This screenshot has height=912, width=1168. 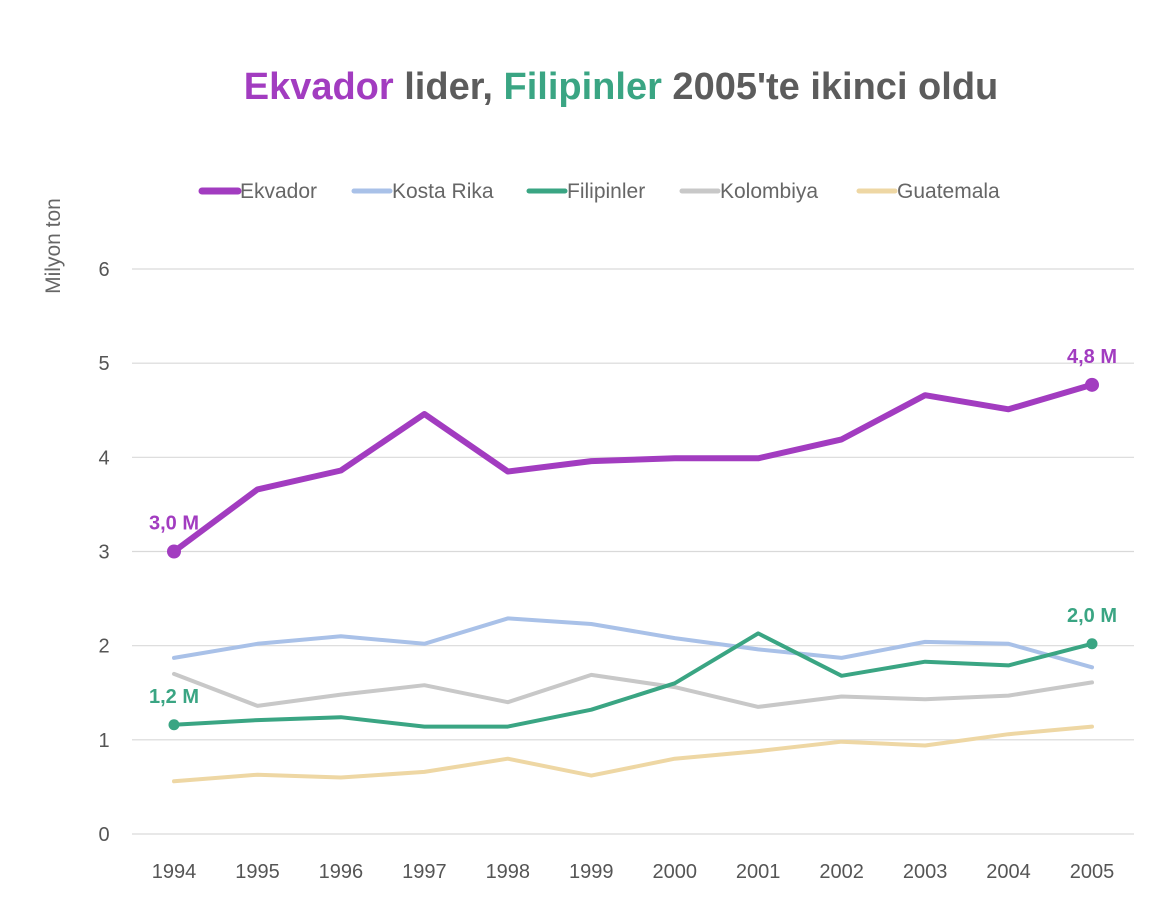 What do you see at coordinates (103, 647) in the screenshot?
I see `y-tick-label: 2` at bounding box center [103, 647].